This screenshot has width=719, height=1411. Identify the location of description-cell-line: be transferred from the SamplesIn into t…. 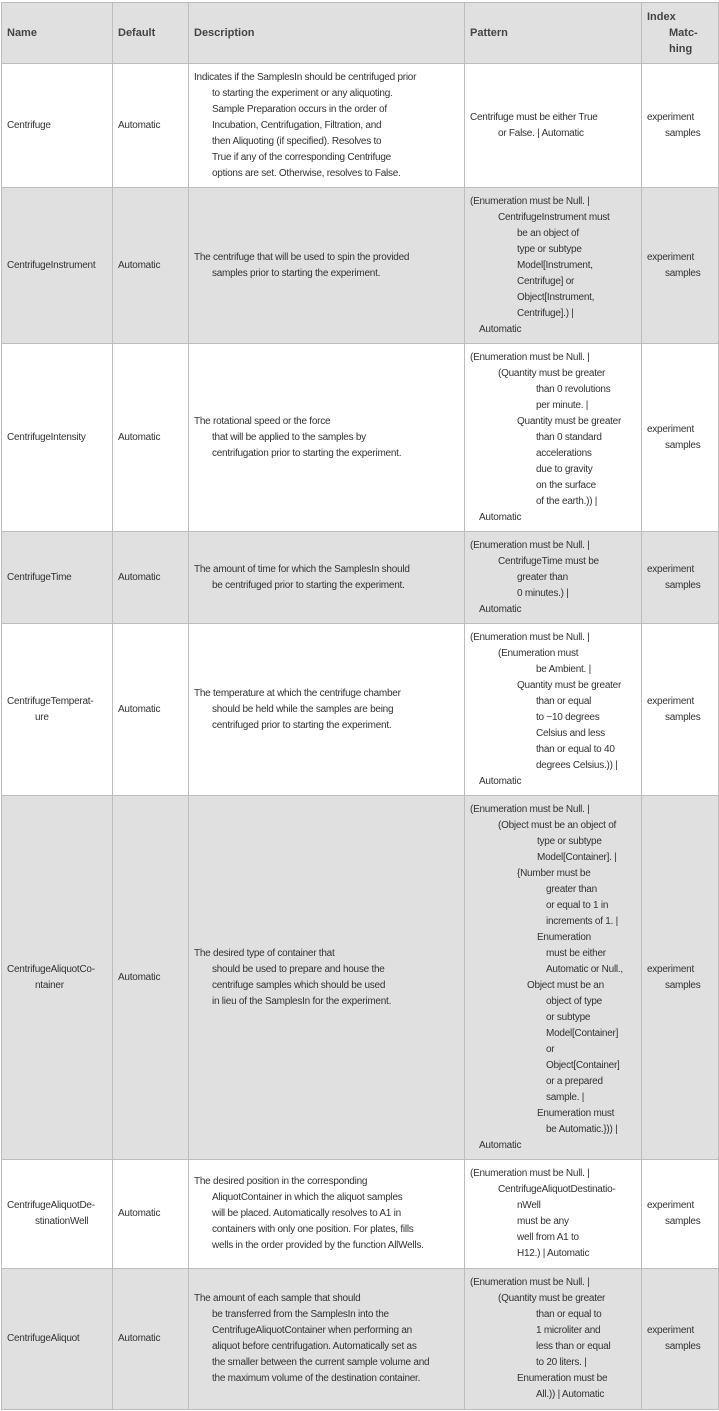
(300, 1314).